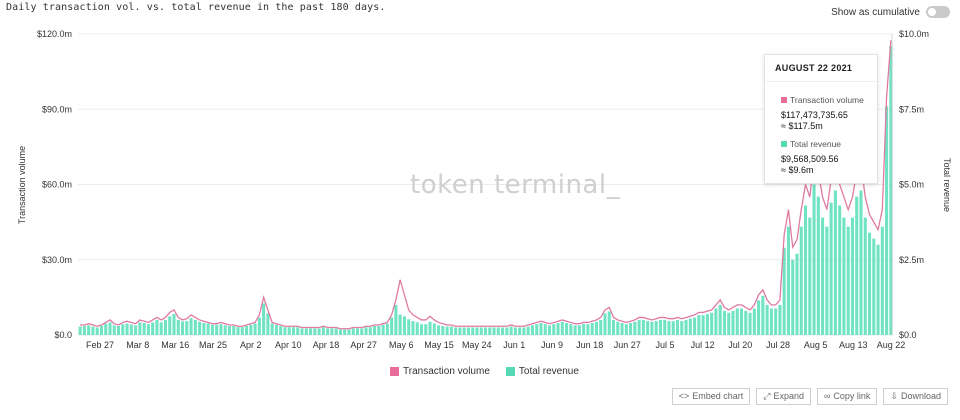  What do you see at coordinates (548, 371) in the screenshot?
I see `legend-label-total-revenue: Total revenue` at bounding box center [548, 371].